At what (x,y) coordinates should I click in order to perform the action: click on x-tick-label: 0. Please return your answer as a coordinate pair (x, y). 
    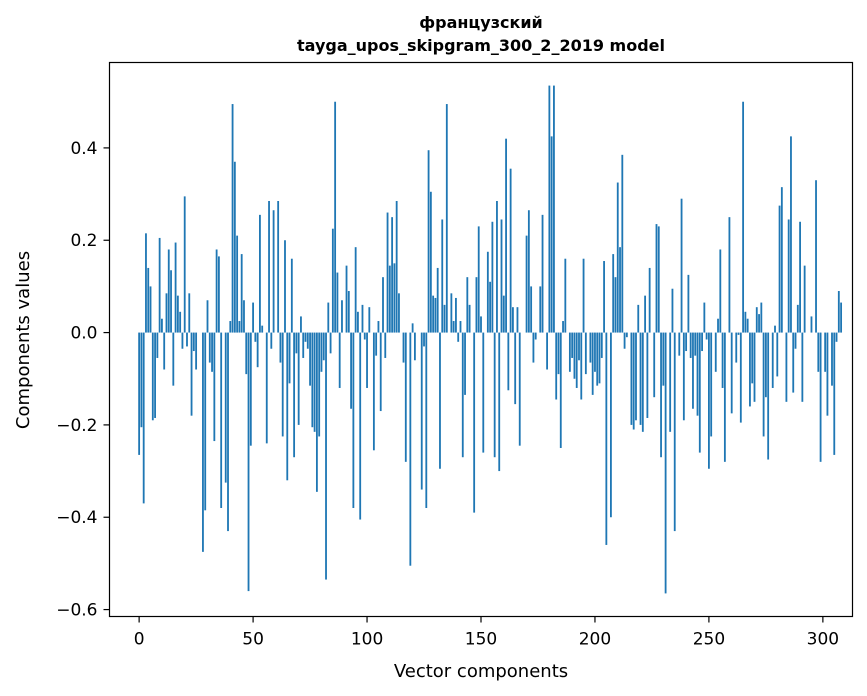
    Looking at the image, I should click on (139, 640).